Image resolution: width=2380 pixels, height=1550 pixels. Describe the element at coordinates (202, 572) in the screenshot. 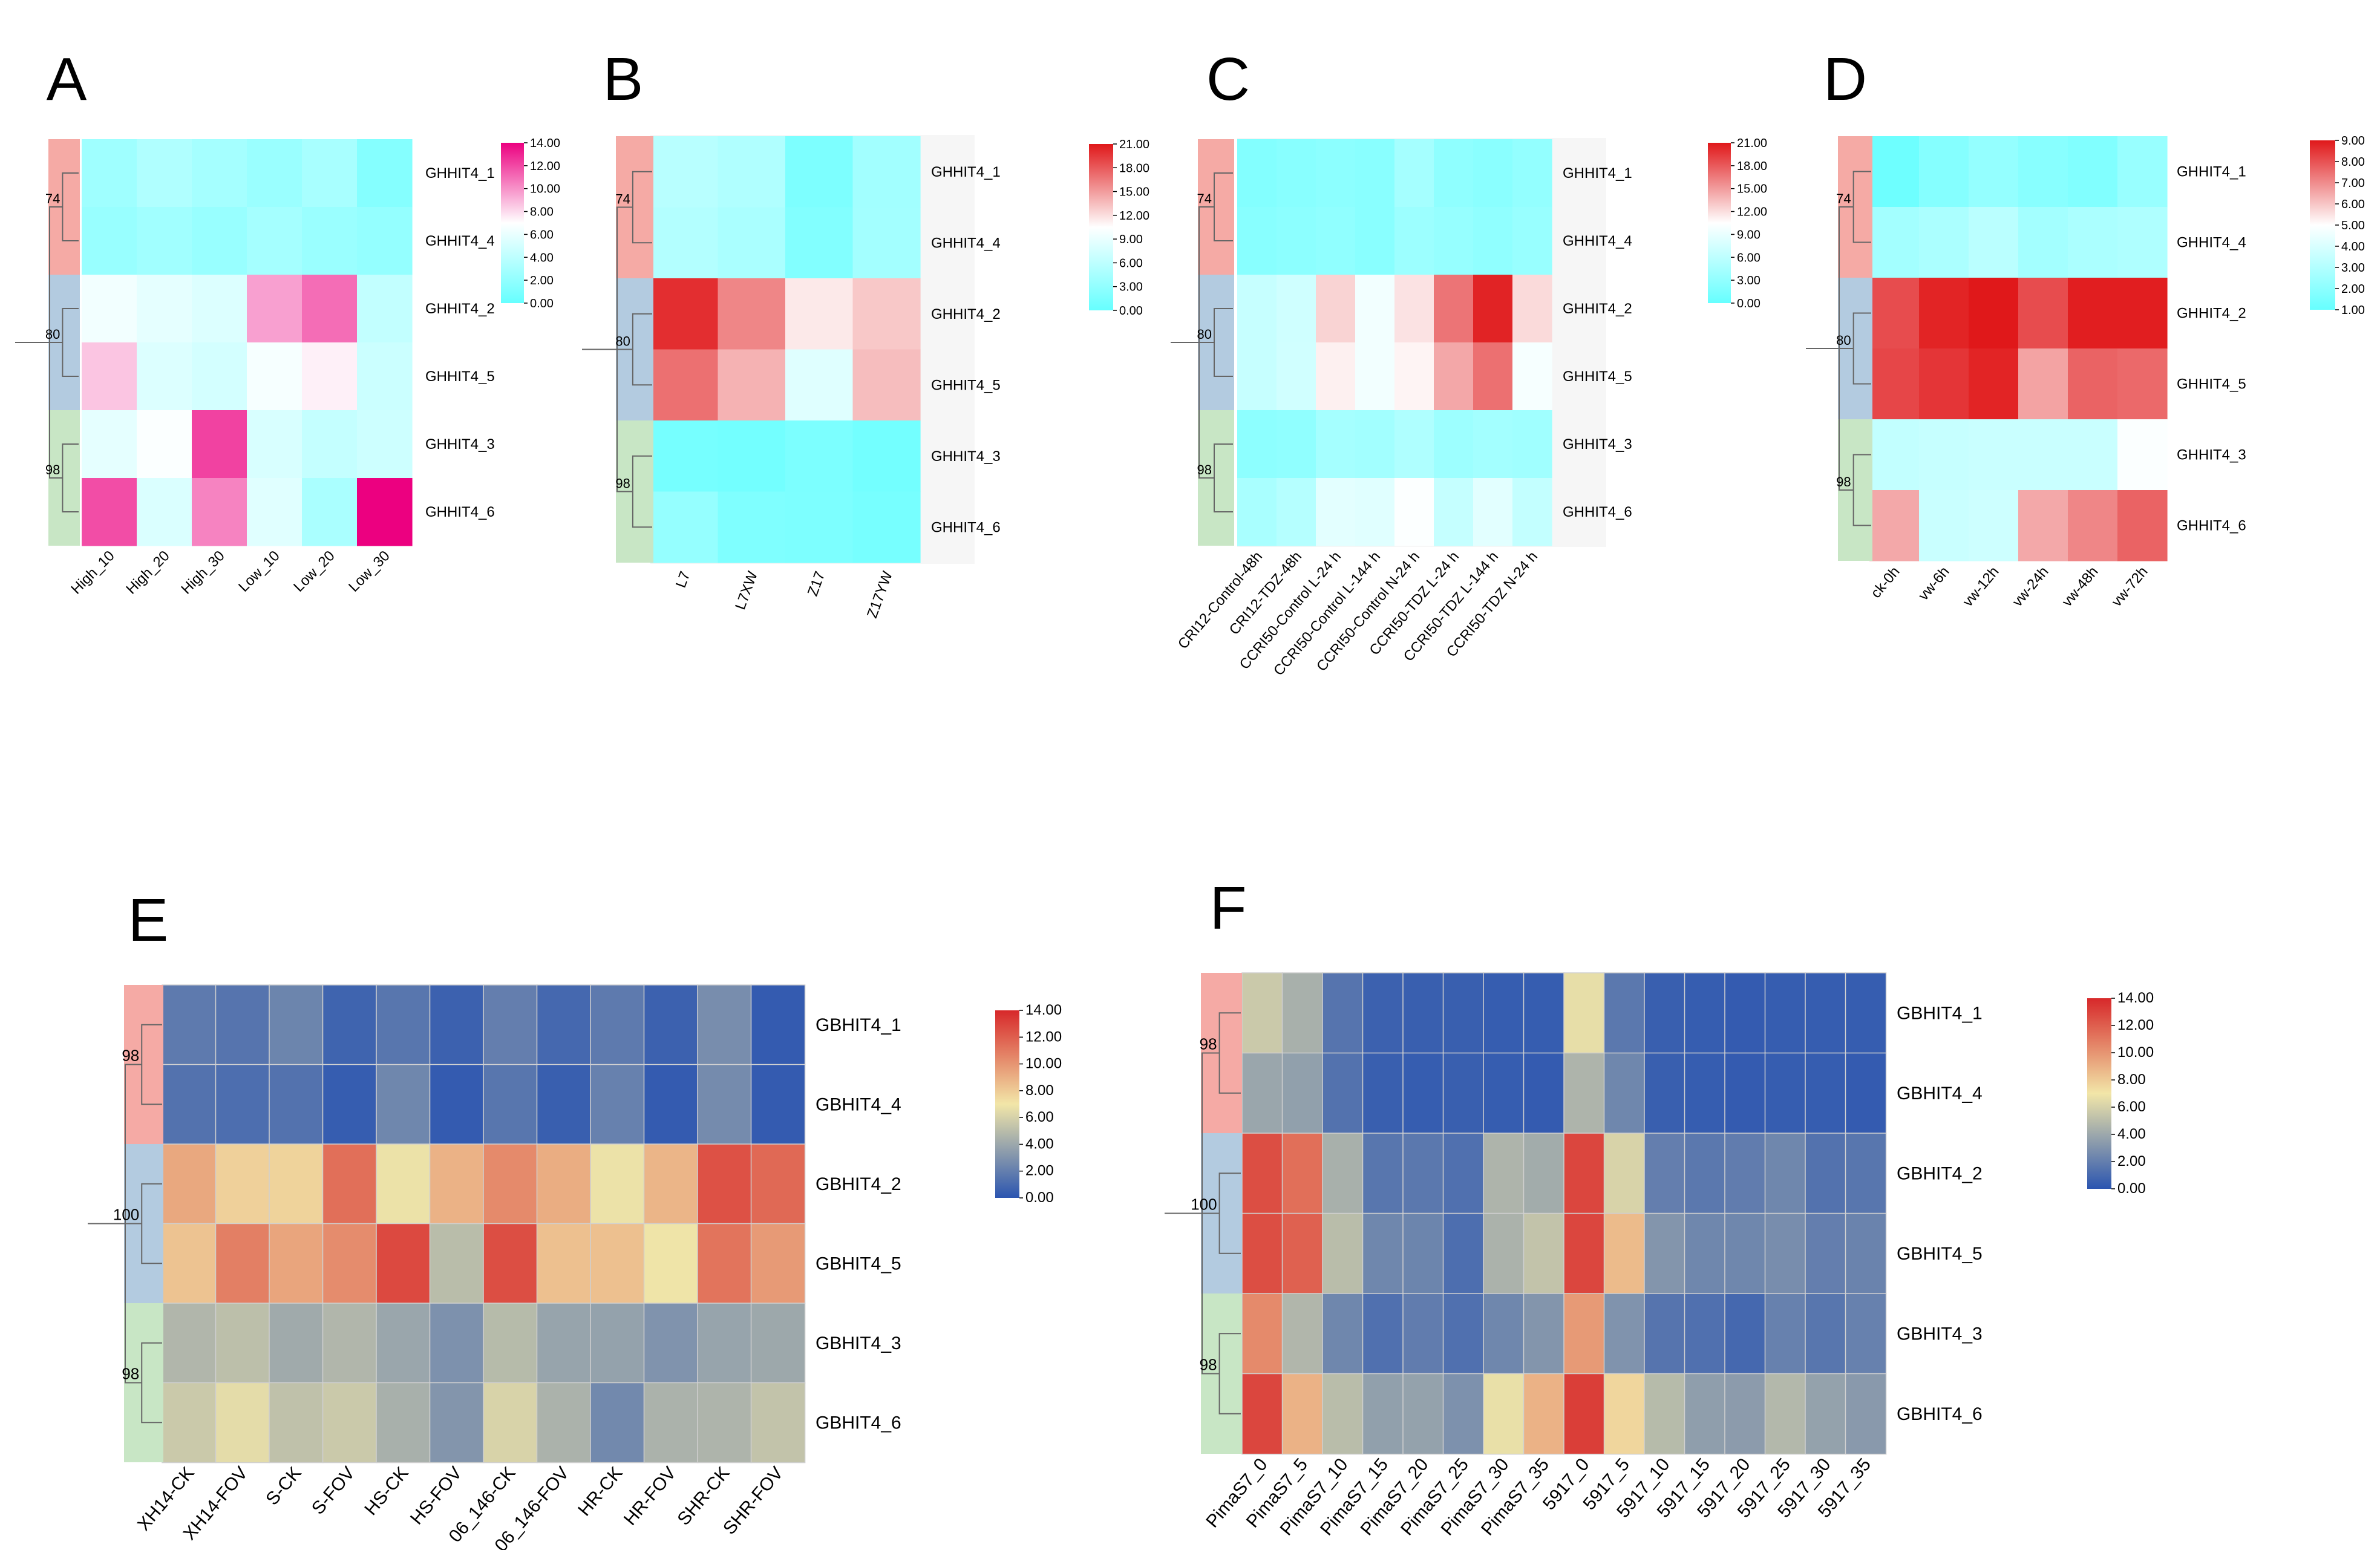

I see `column-label: High_30` at that location.